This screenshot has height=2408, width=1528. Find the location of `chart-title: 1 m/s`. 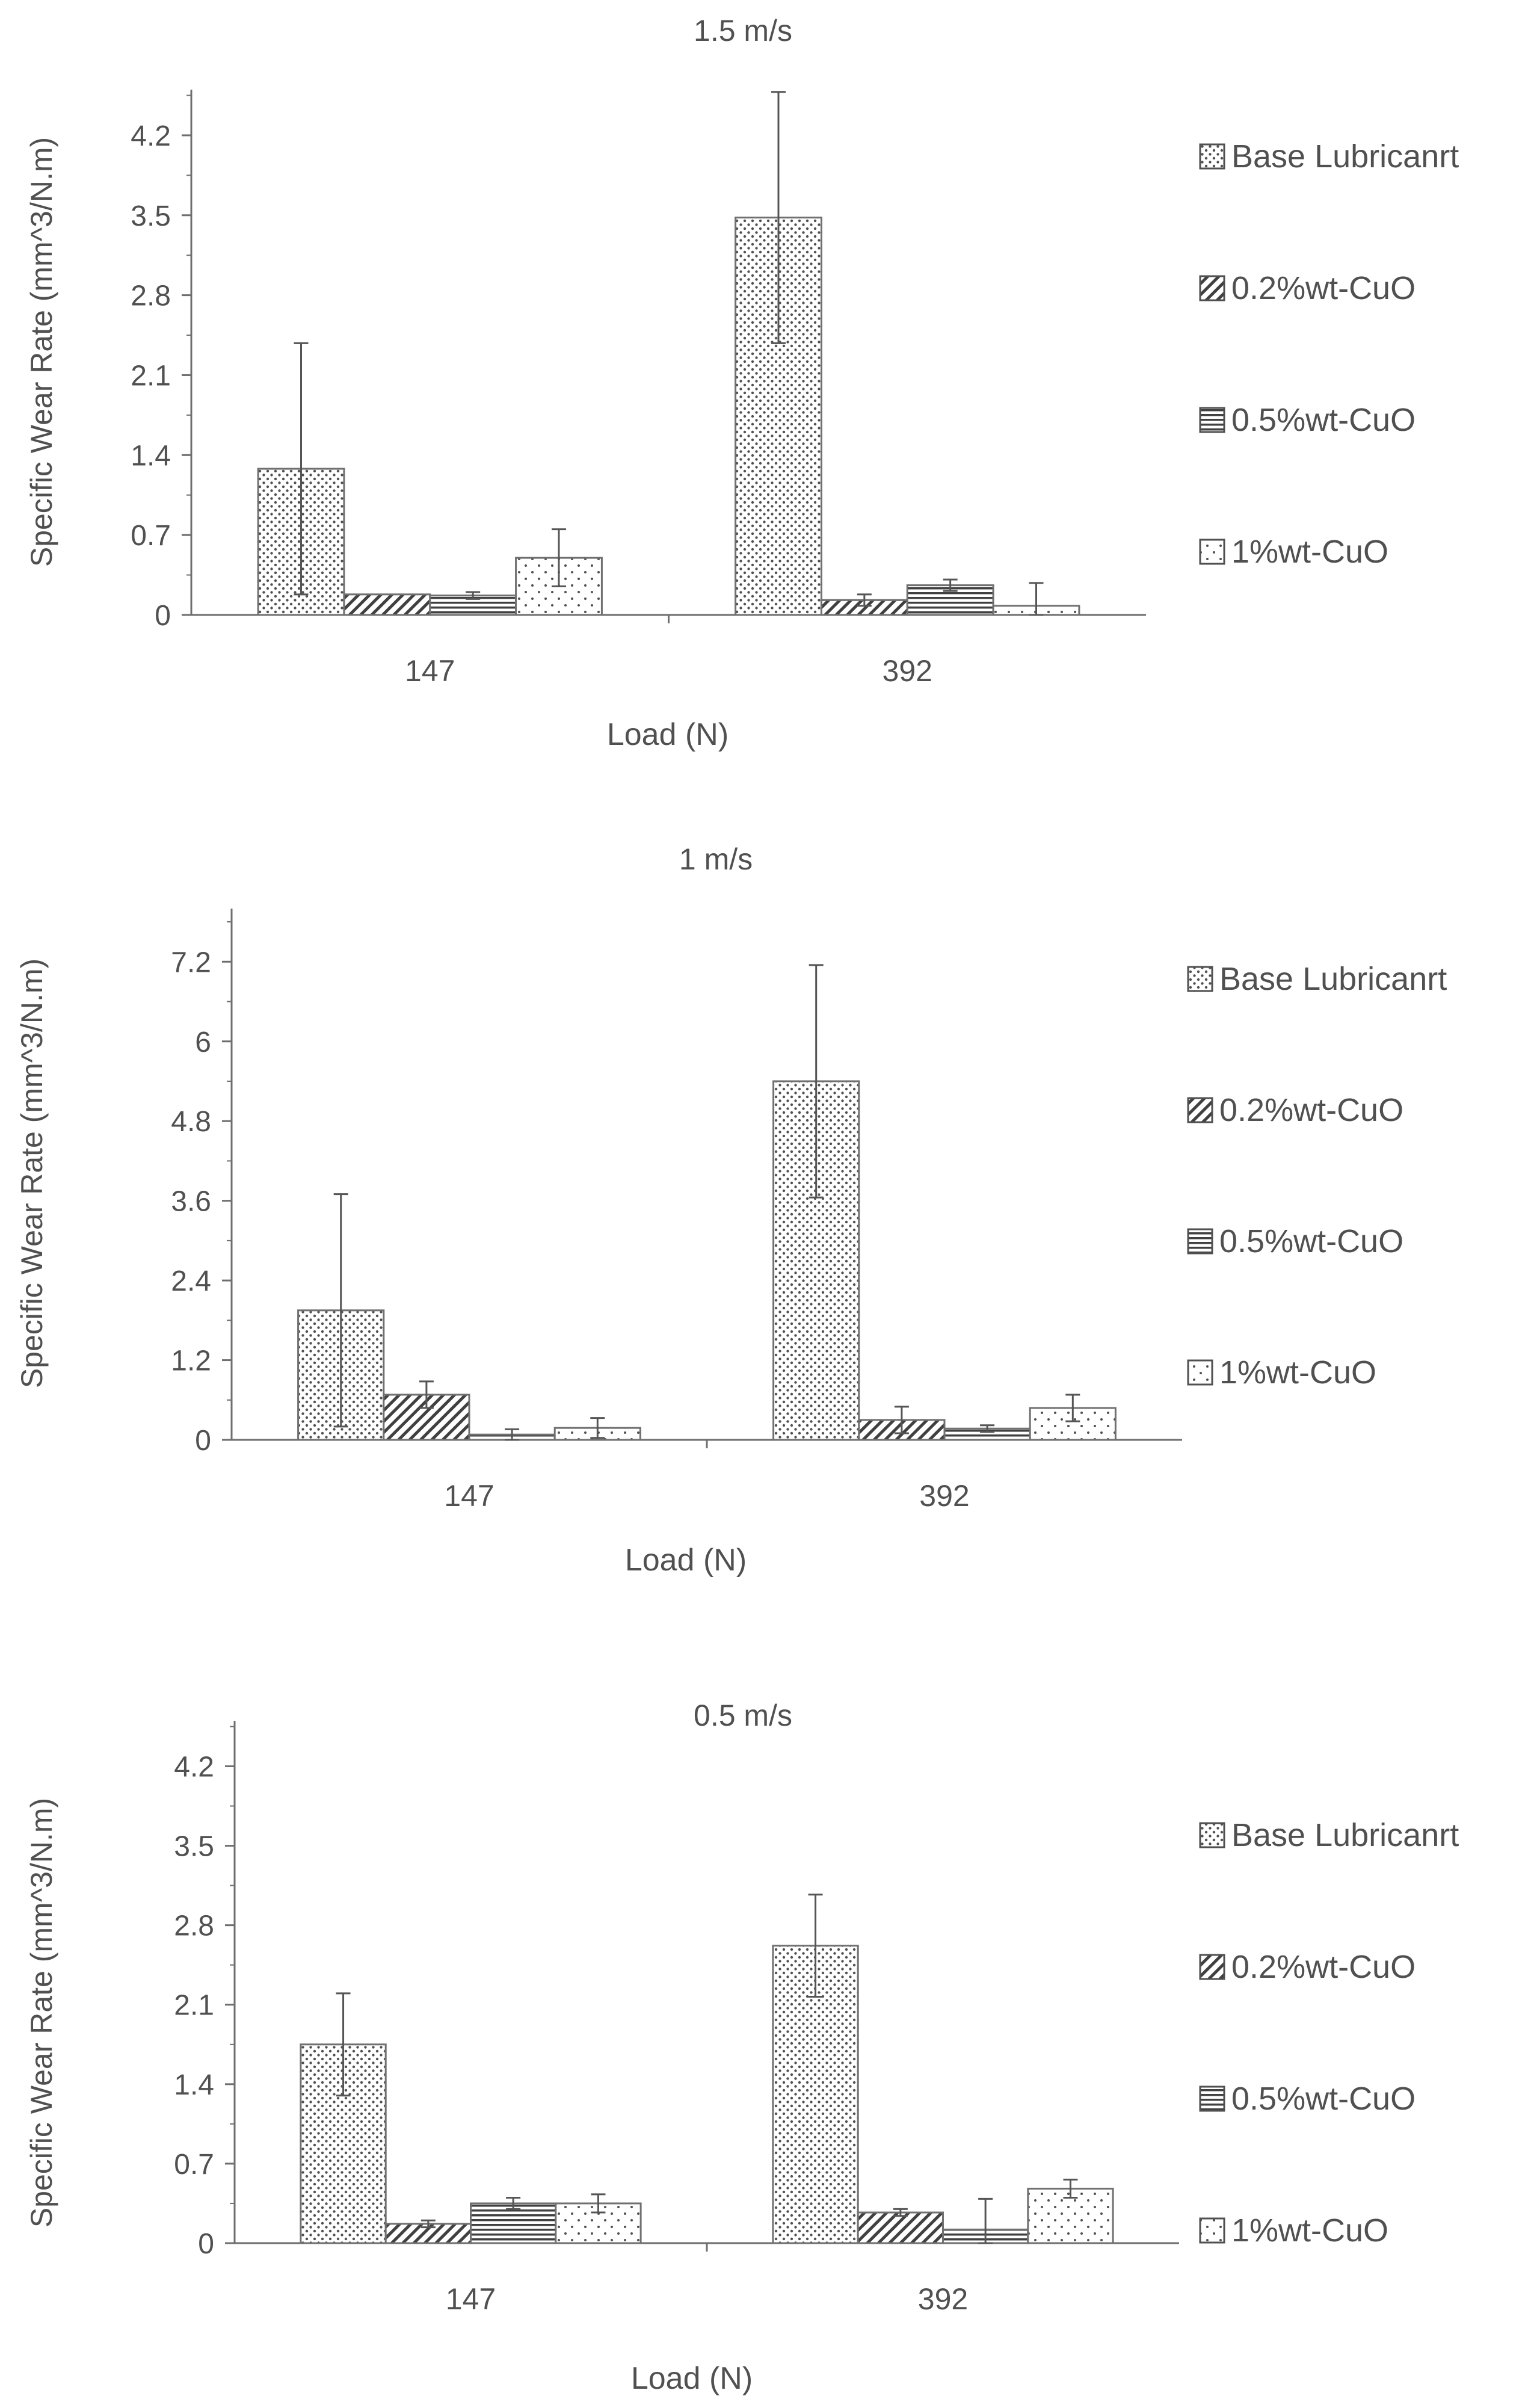

chart-title: 1 m/s is located at coordinates (716, 859).